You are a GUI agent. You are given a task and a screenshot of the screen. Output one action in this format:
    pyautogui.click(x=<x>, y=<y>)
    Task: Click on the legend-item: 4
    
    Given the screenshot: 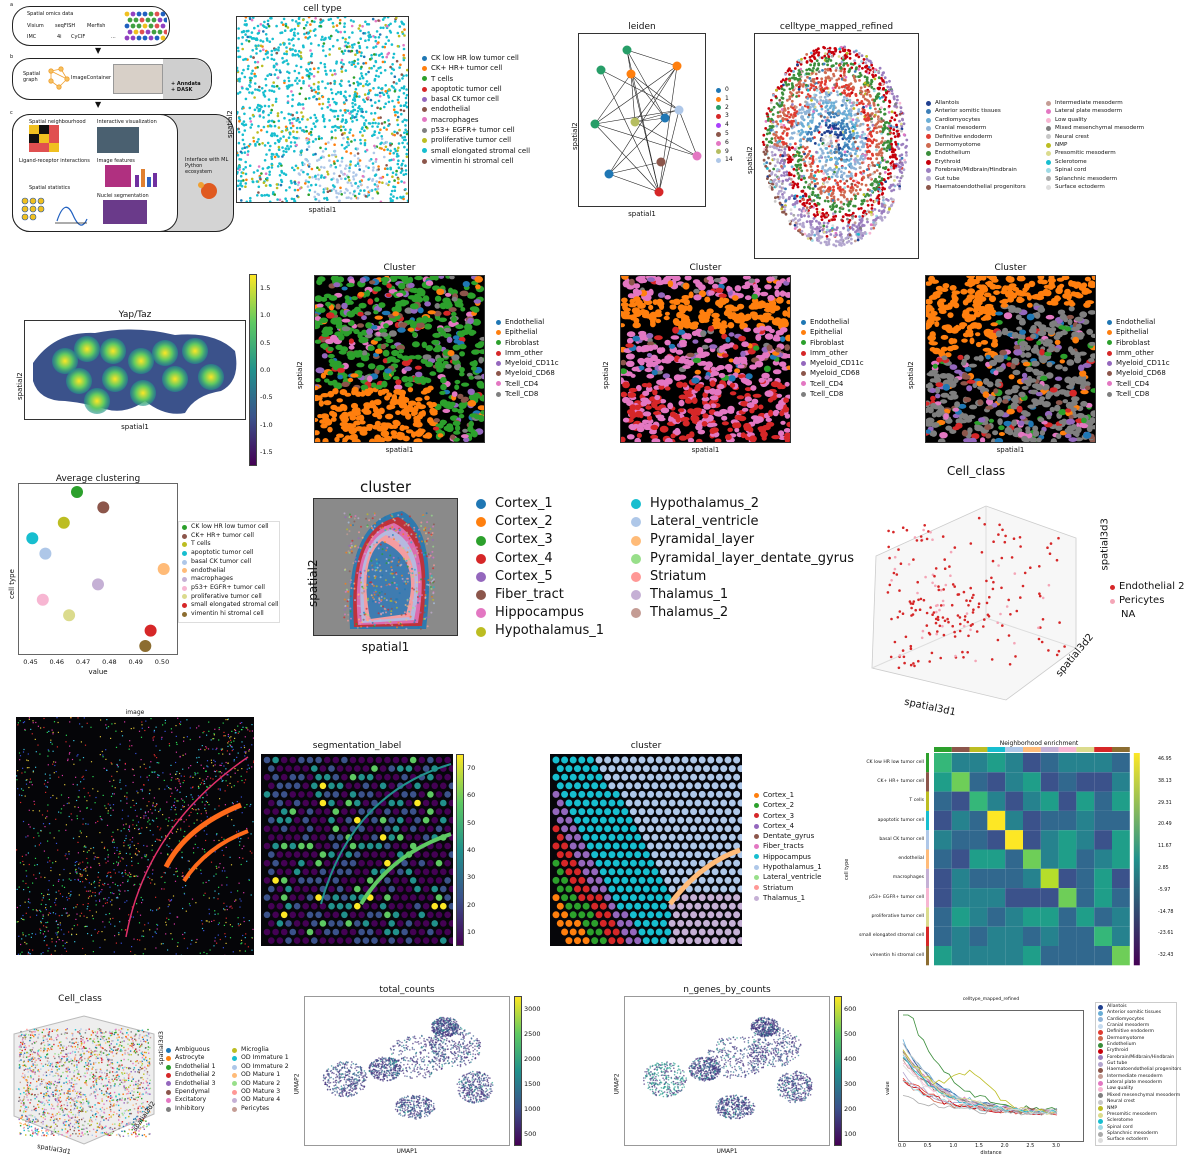 What is the action you would take?
    pyautogui.click(x=724, y=125)
    